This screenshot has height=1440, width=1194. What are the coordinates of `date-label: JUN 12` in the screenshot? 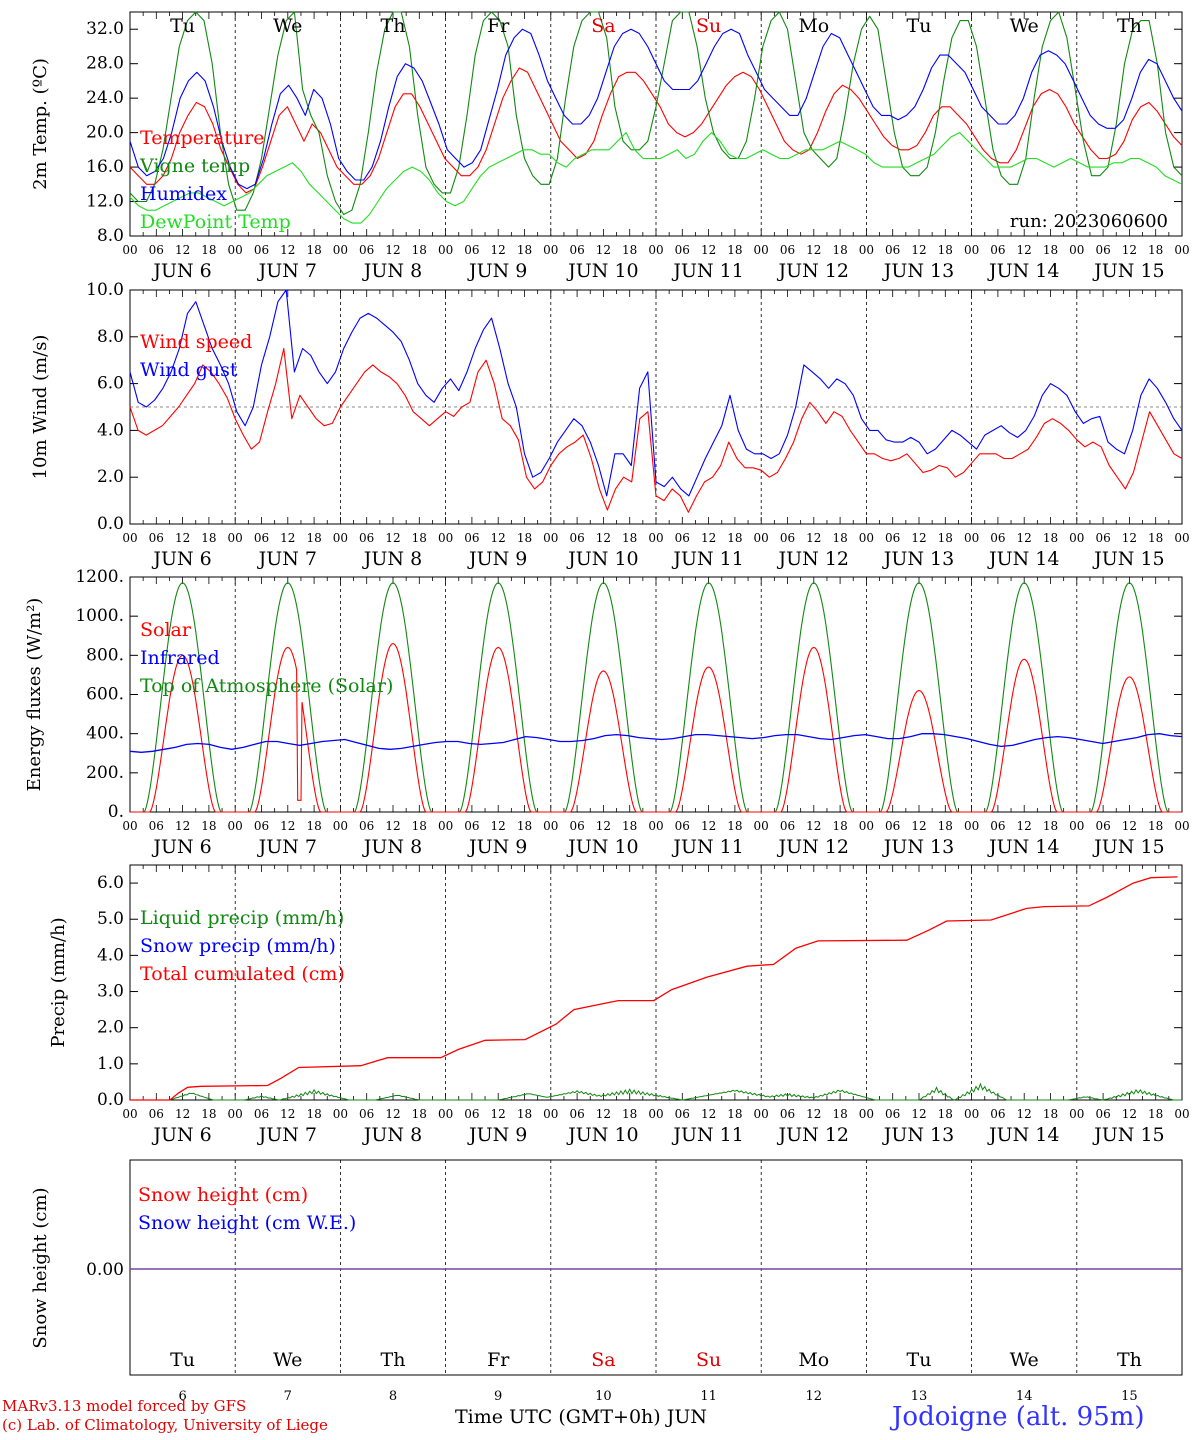 It's located at (813, 559).